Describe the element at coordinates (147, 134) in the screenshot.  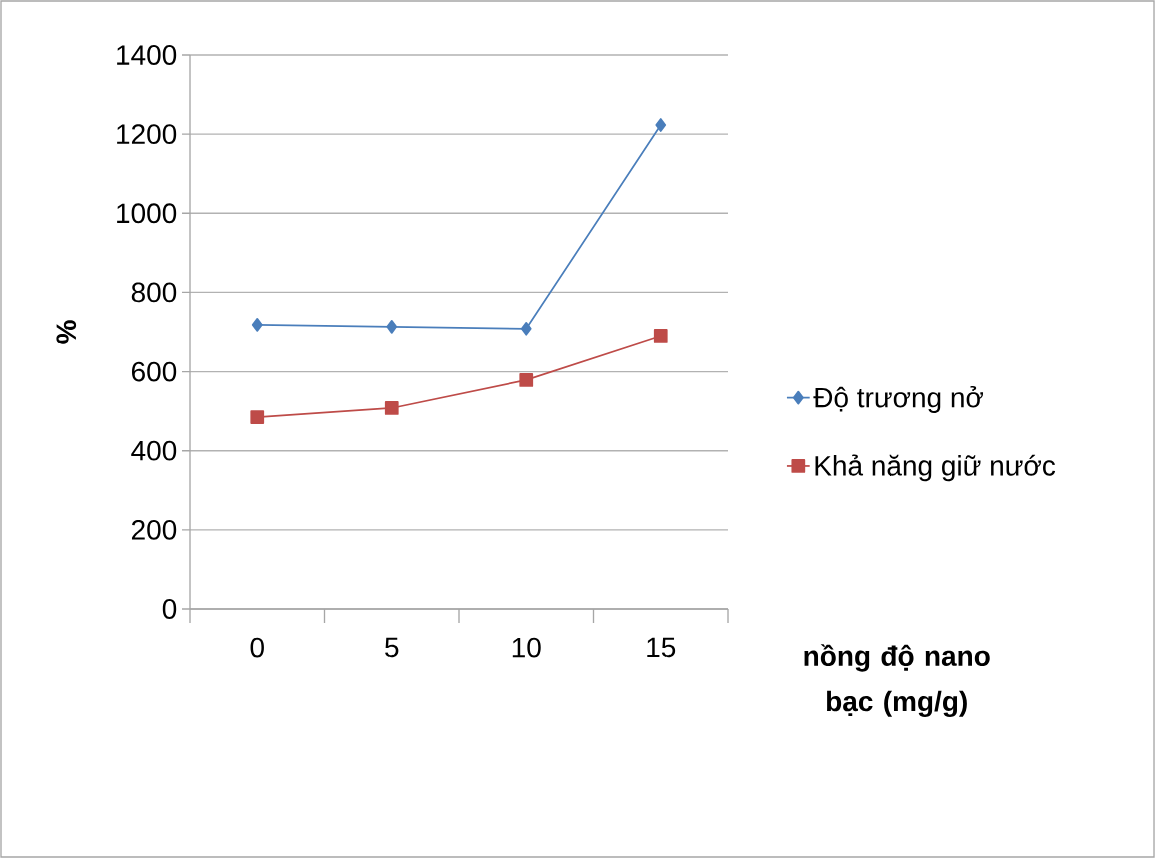
I see `y-tick-label: 1200` at that location.